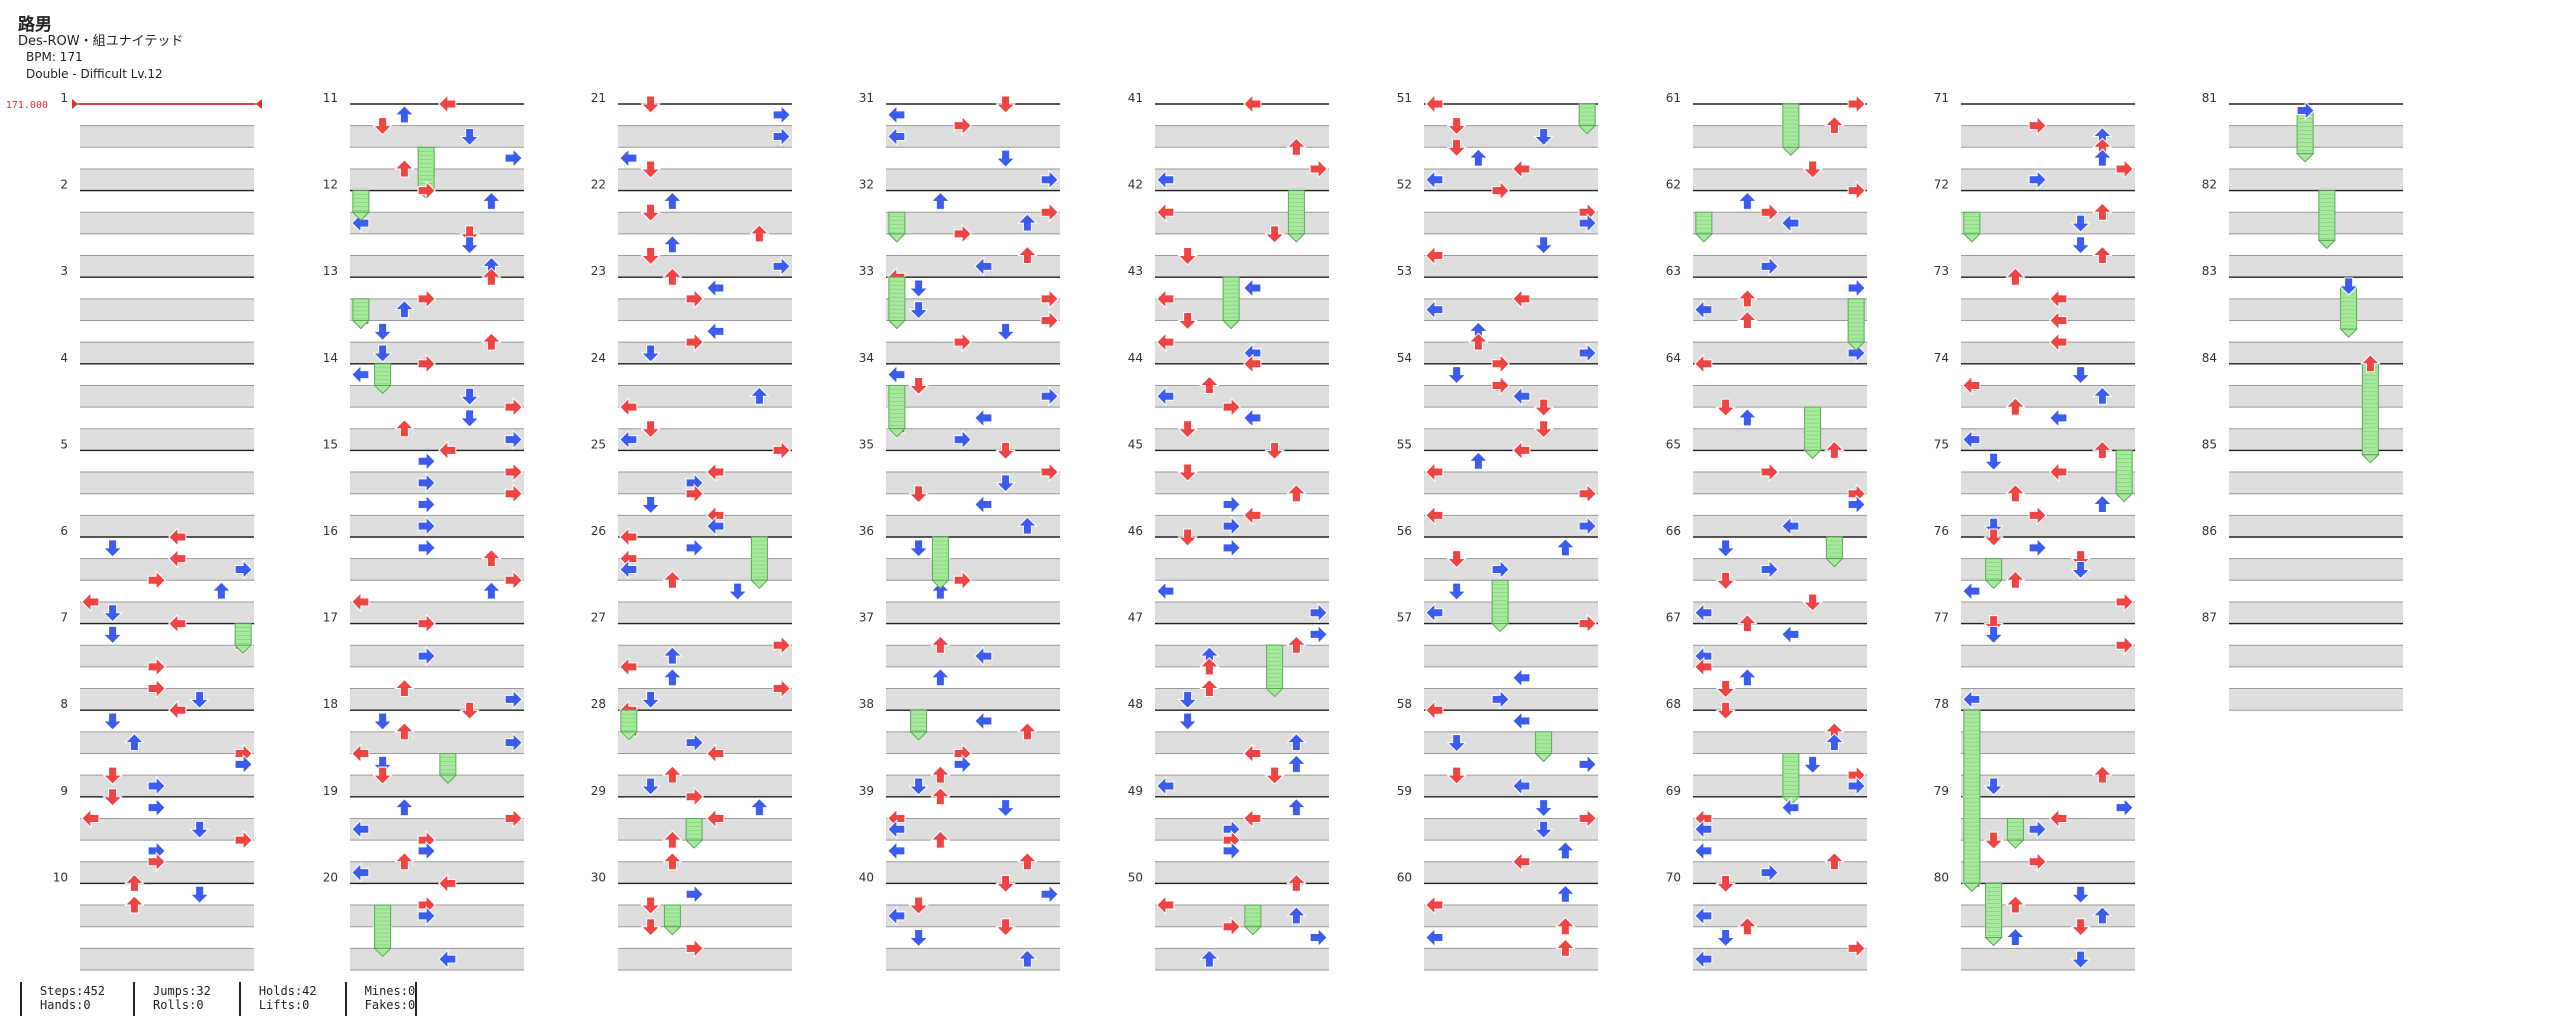 This screenshot has height=1024, width=2569. I want to click on measure-number: 53, so click(1404, 271).